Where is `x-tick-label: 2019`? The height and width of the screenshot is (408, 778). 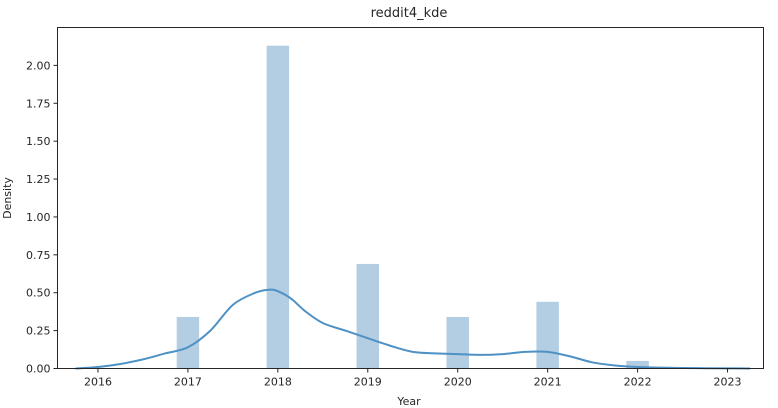
x-tick-label: 2019 is located at coordinates (368, 382).